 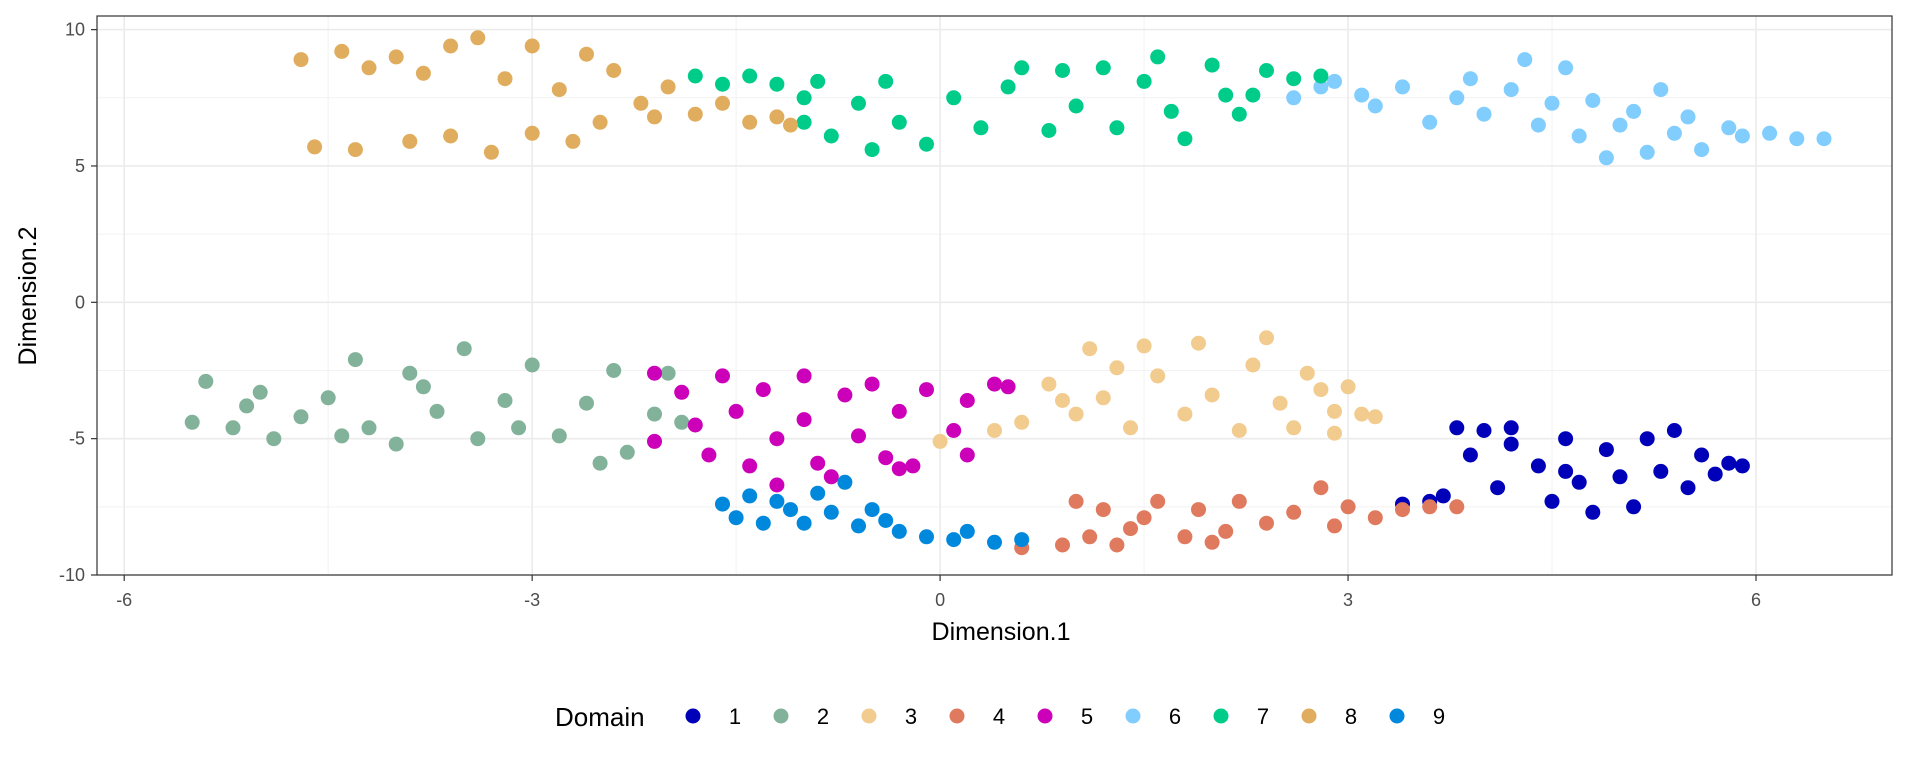 I want to click on x-tick-label: -6, so click(x=124, y=600).